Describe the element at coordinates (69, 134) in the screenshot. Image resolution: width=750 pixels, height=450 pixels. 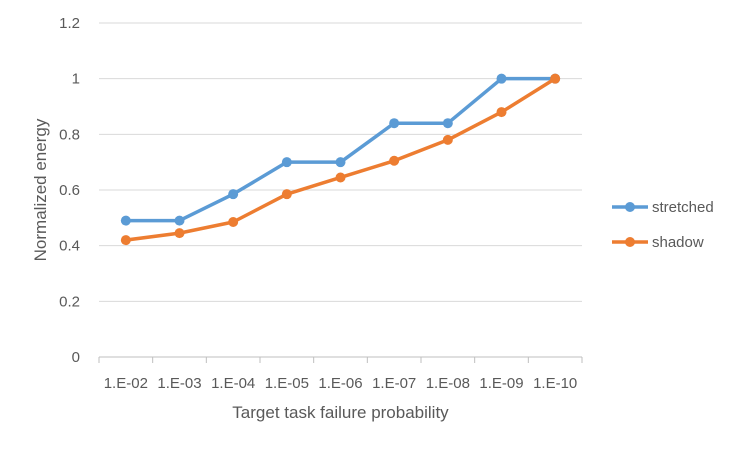
I see `y-tick-label: 0.8` at that location.